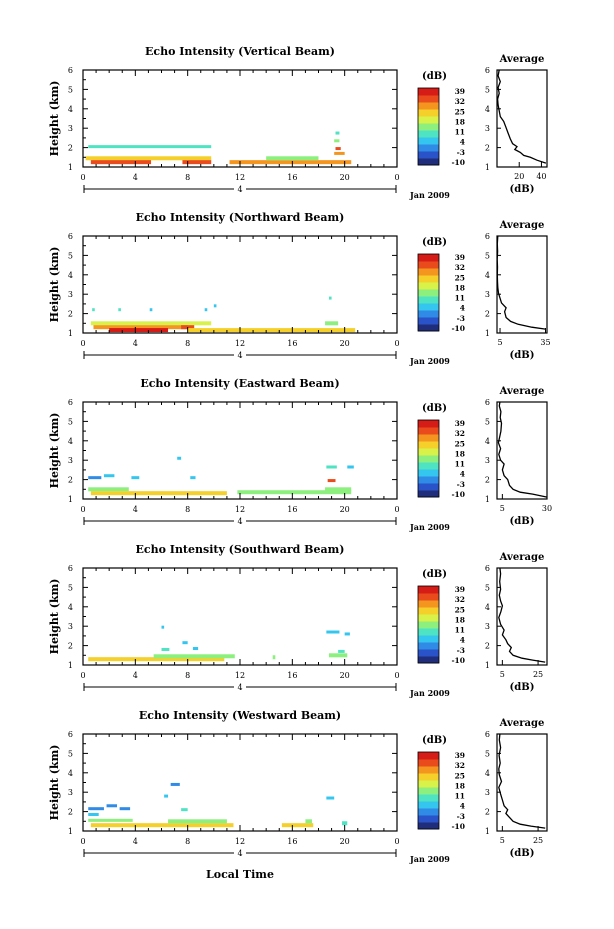 The height and width of the screenshot is (929, 614). I want to click on x-tick-label: 16, so click(292, 177).